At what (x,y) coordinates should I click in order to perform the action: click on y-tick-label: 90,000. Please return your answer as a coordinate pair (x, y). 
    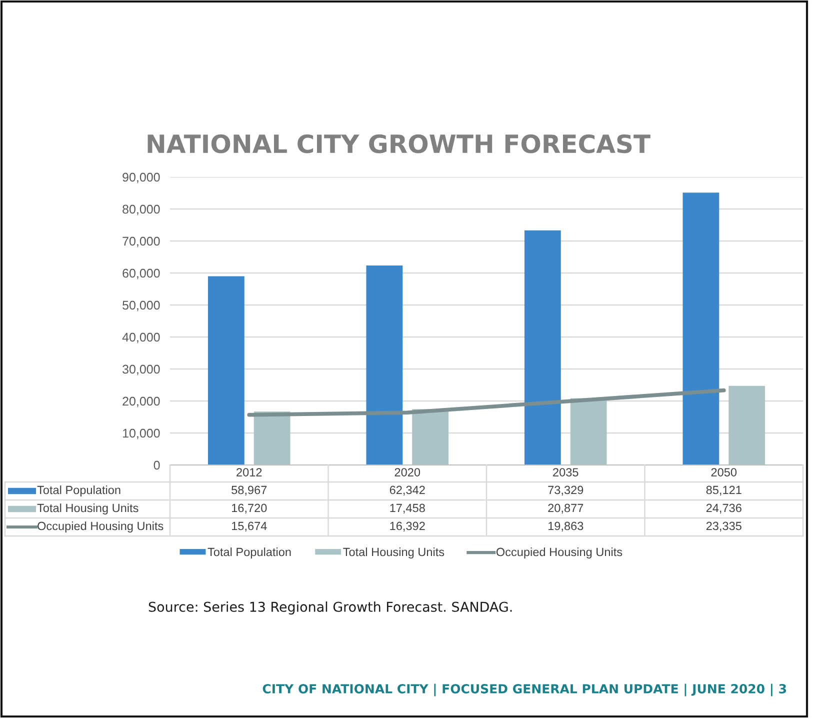
    Looking at the image, I should click on (141, 178).